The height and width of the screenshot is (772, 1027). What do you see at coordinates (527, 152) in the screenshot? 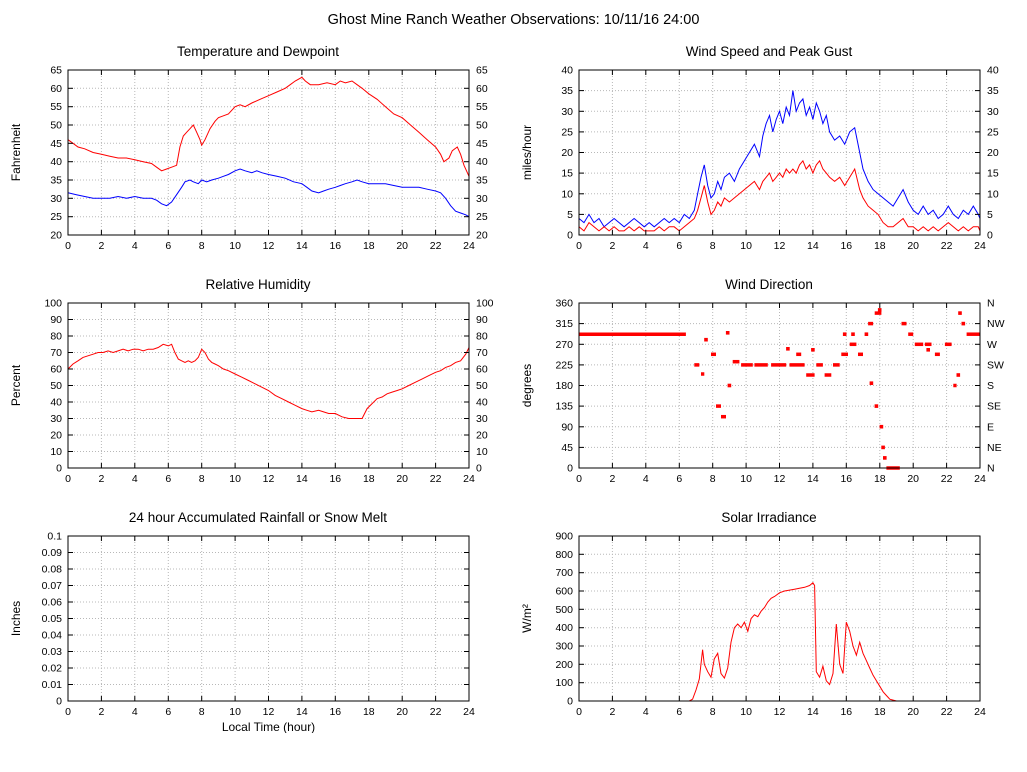
I see `svg-text: miles/hour` at bounding box center [527, 152].